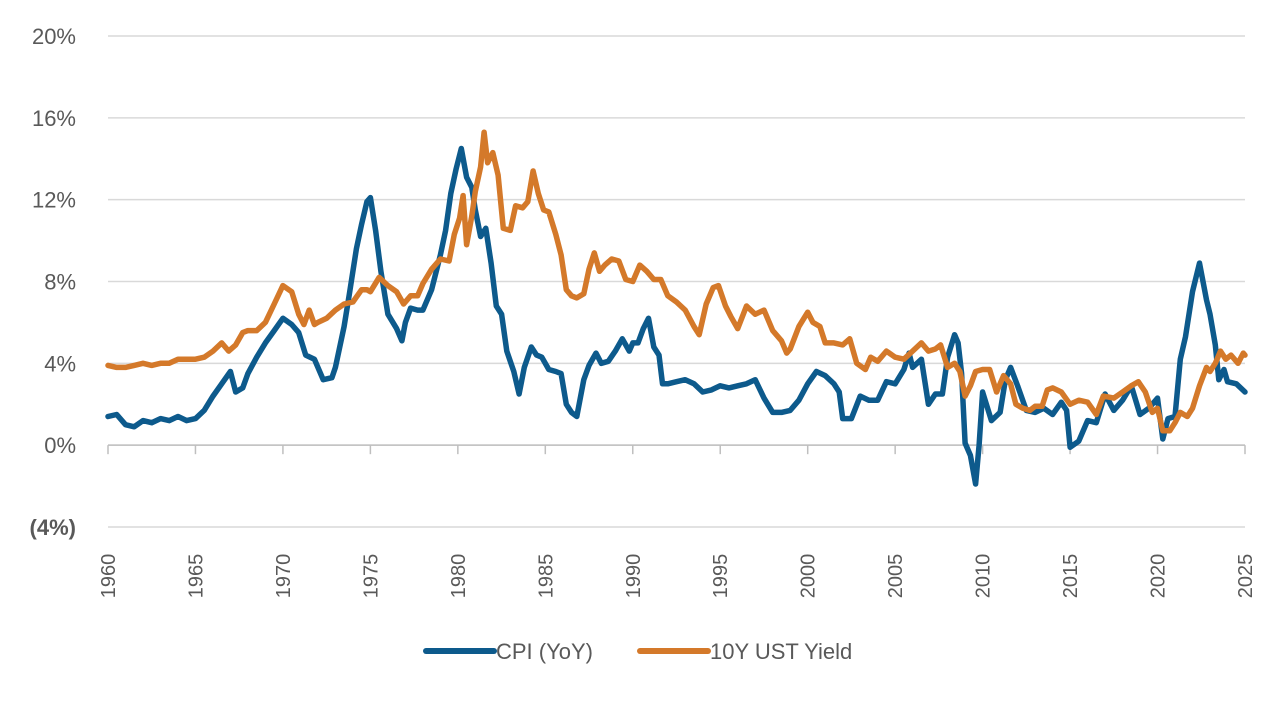  Describe the element at coordinates (1071, 576) in the screenshot. I see `x-tick-label: 2015` at that location.